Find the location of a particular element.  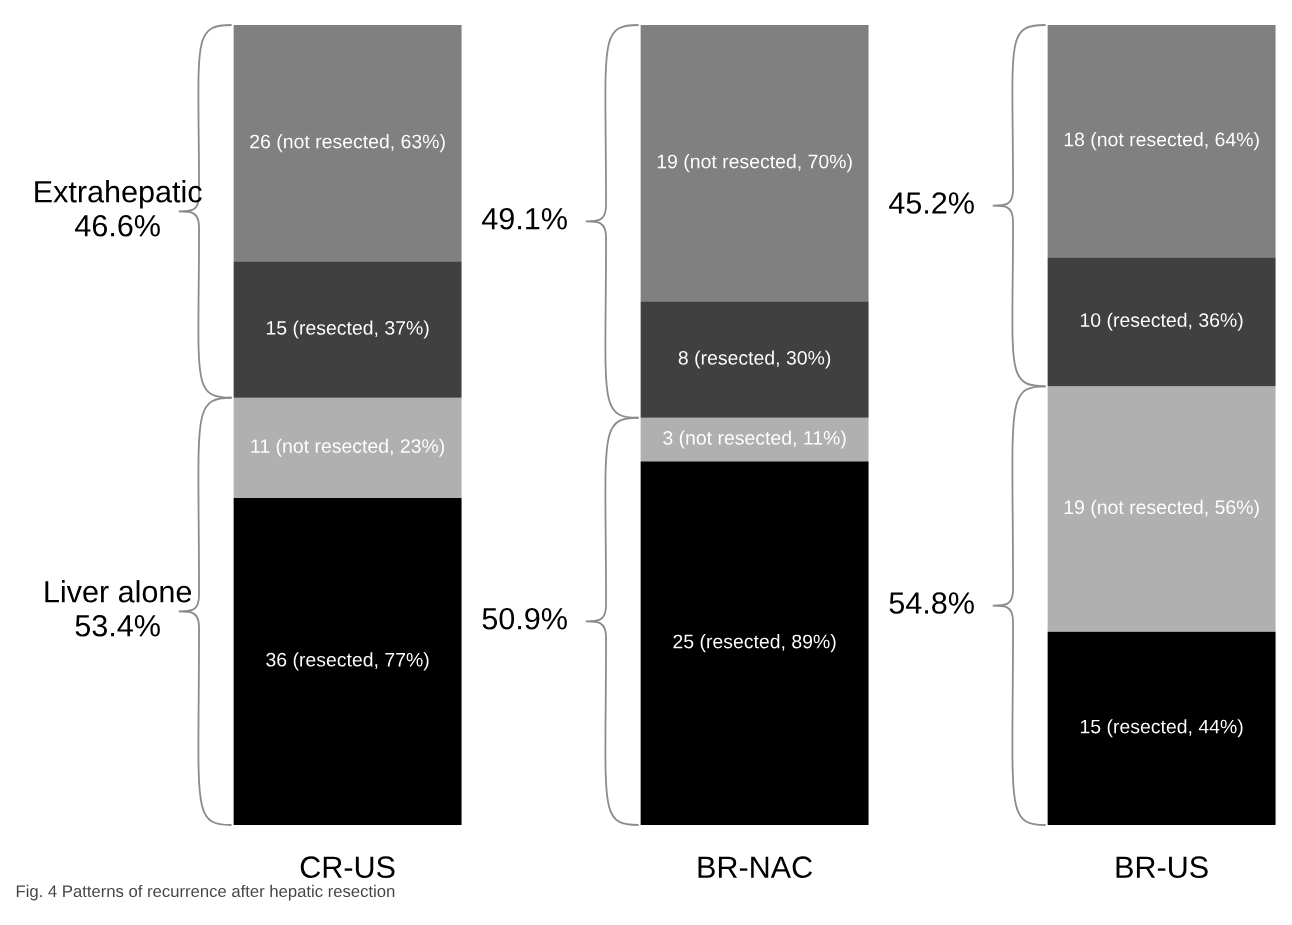

data-label: 15 (resected, 44%) is located at coordinates (1161, 728).